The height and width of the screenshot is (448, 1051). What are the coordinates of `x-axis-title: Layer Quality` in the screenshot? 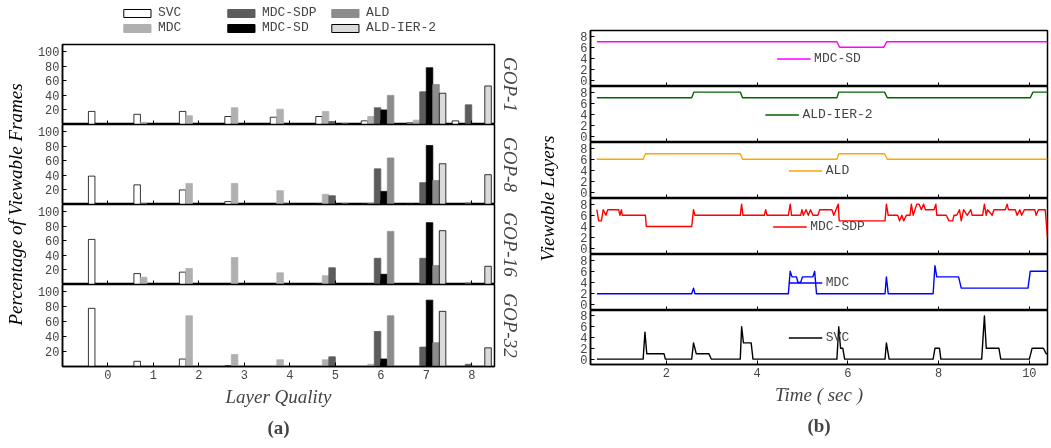 It's located at (278, 396).